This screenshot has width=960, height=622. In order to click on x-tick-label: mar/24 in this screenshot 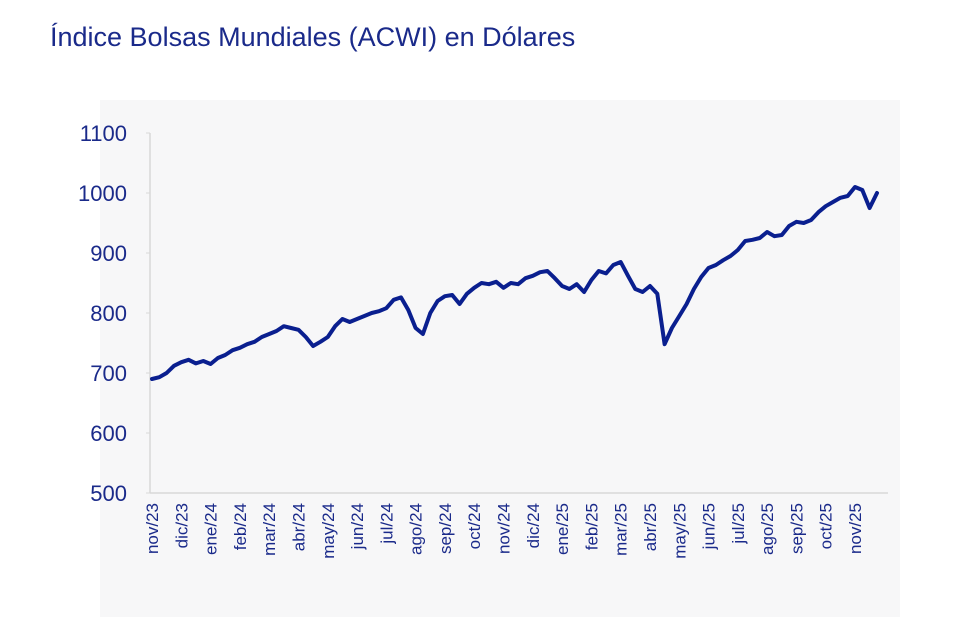, I will do `click(269, 529)`.